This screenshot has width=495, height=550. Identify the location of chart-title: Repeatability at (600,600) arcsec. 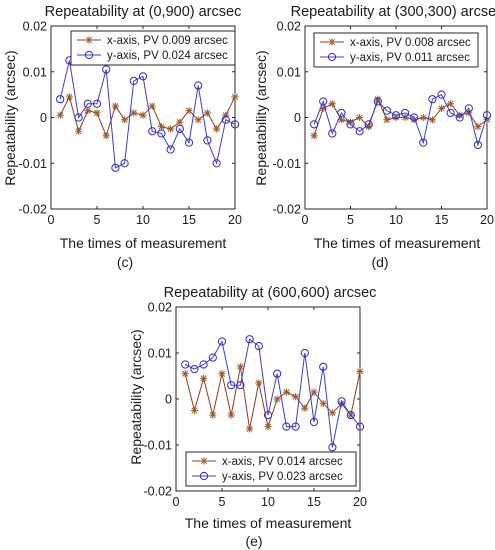
(270, 293).